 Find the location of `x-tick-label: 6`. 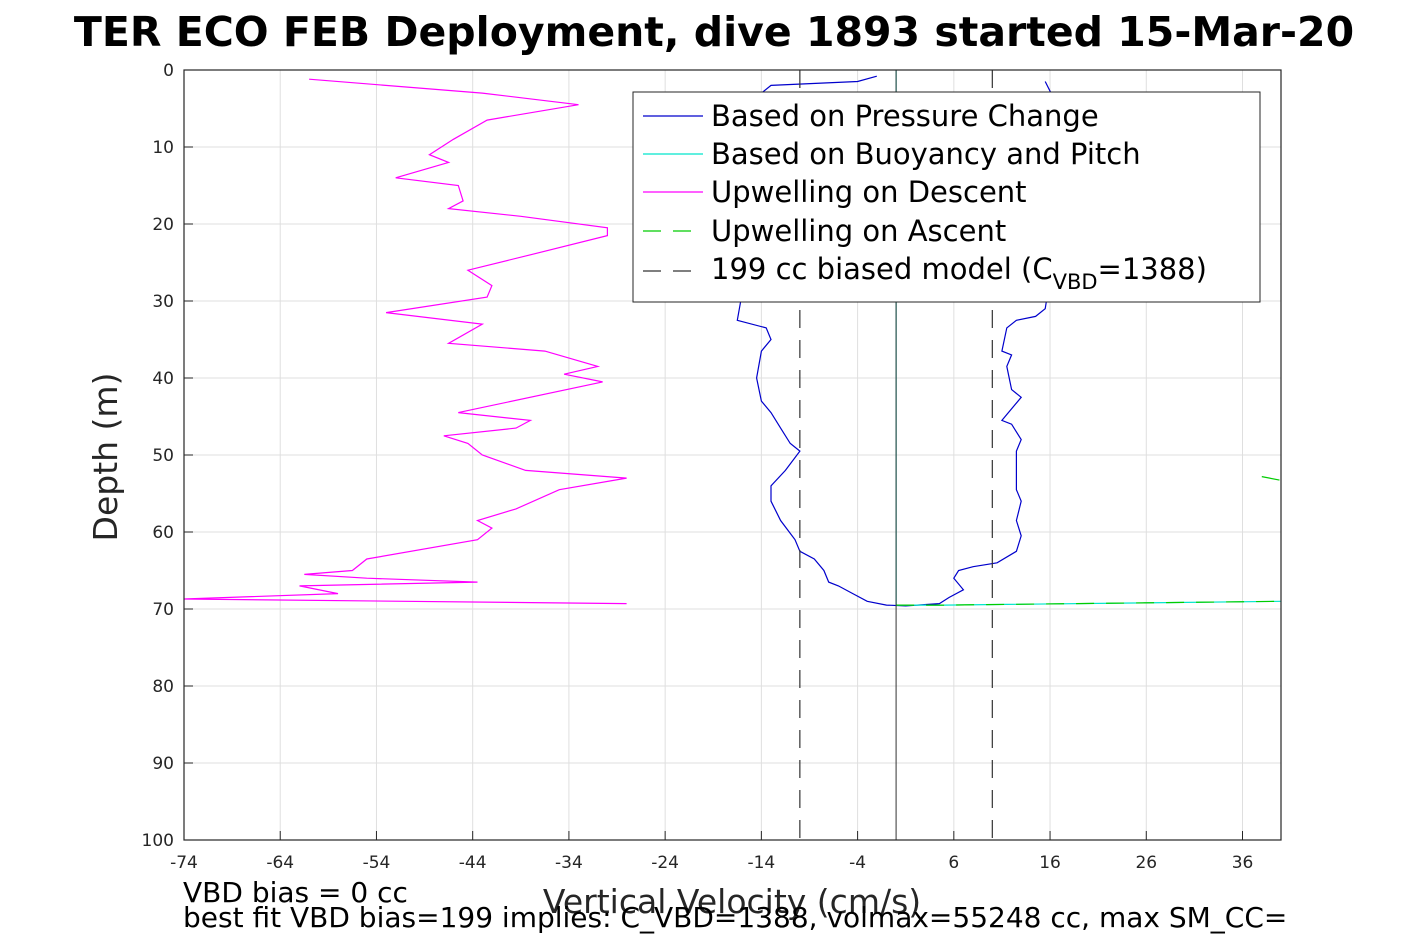

x-tick-label: 6 is located at coordinates (953, 863).